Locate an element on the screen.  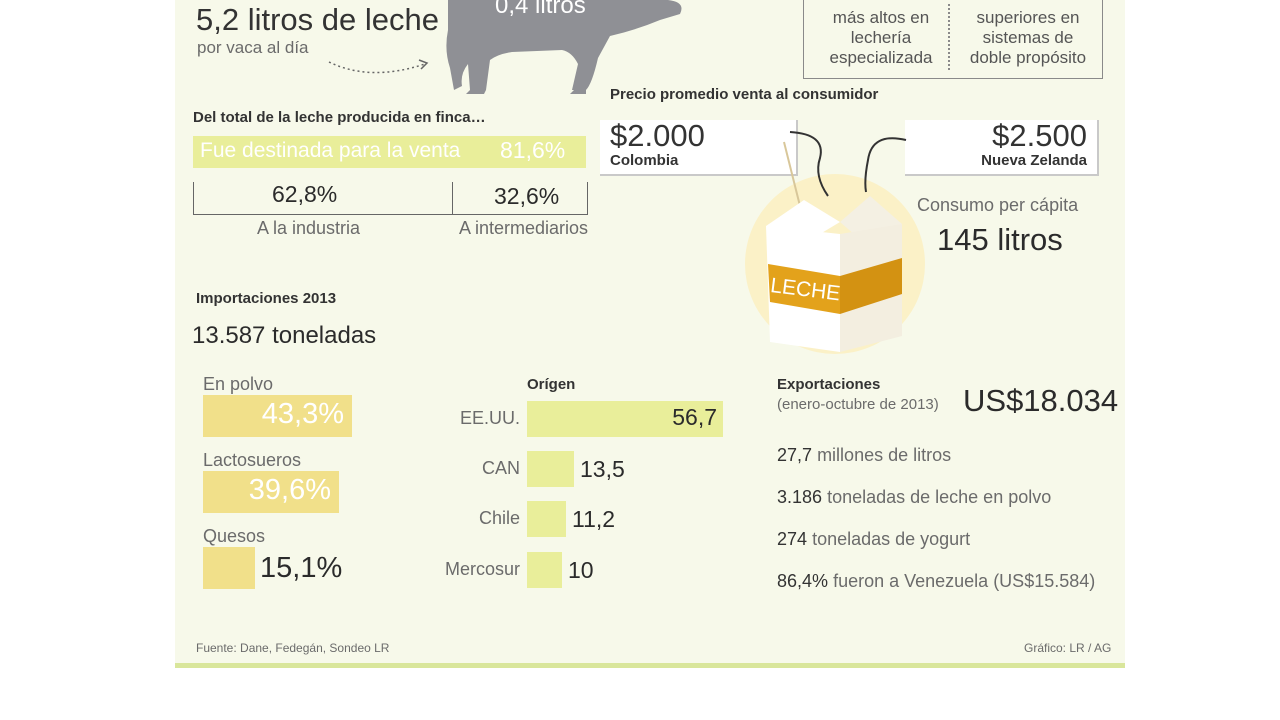
export-item-text: toneladas de yogurt is located at coordinates (891, 539).